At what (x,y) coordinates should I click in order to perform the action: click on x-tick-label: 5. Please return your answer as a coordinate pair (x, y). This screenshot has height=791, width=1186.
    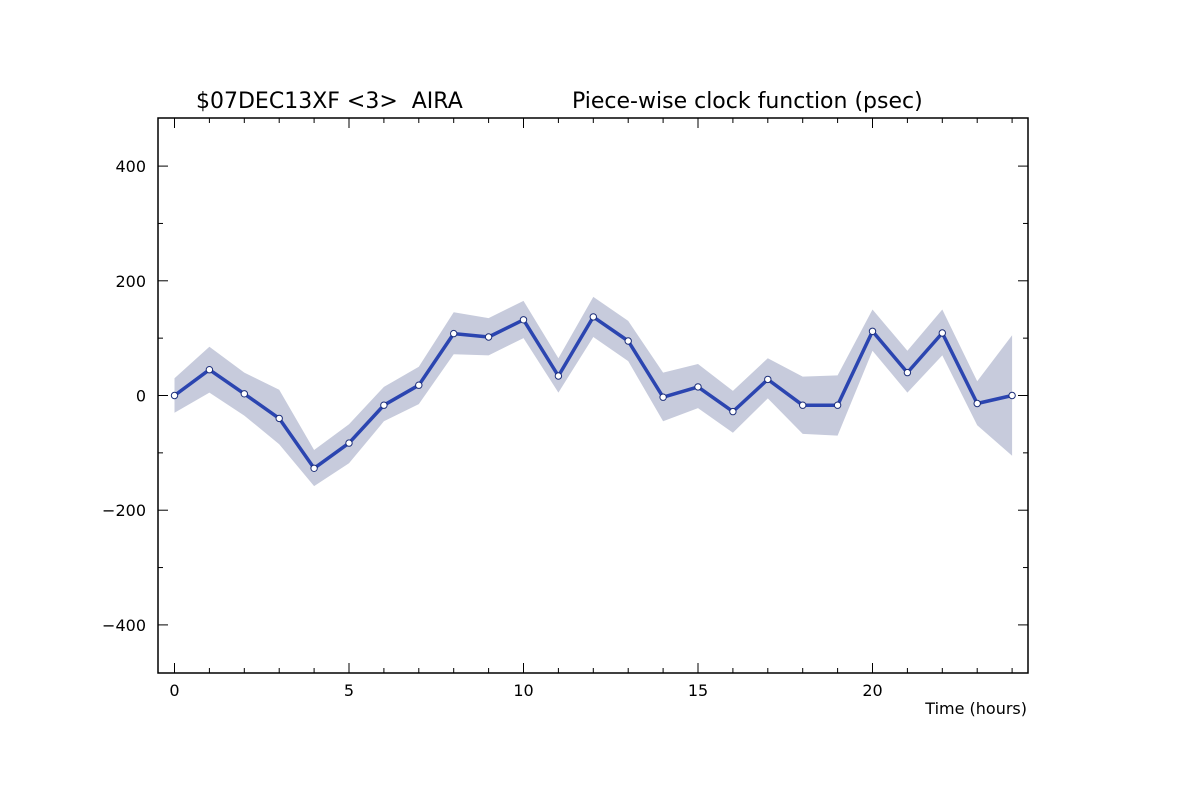
    Looking at the image, I should click on (349, 690).